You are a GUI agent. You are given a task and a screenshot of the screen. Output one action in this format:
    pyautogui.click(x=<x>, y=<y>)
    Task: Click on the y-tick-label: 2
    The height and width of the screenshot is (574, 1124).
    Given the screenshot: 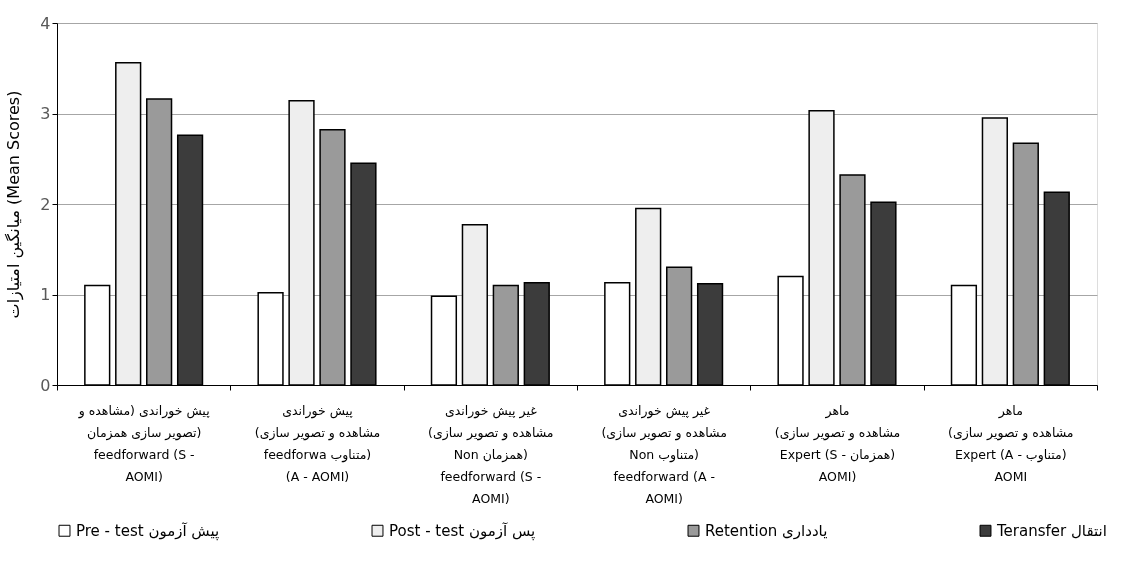 What is the action you would take?
    pyautogui.click(x=45, y=204)
    